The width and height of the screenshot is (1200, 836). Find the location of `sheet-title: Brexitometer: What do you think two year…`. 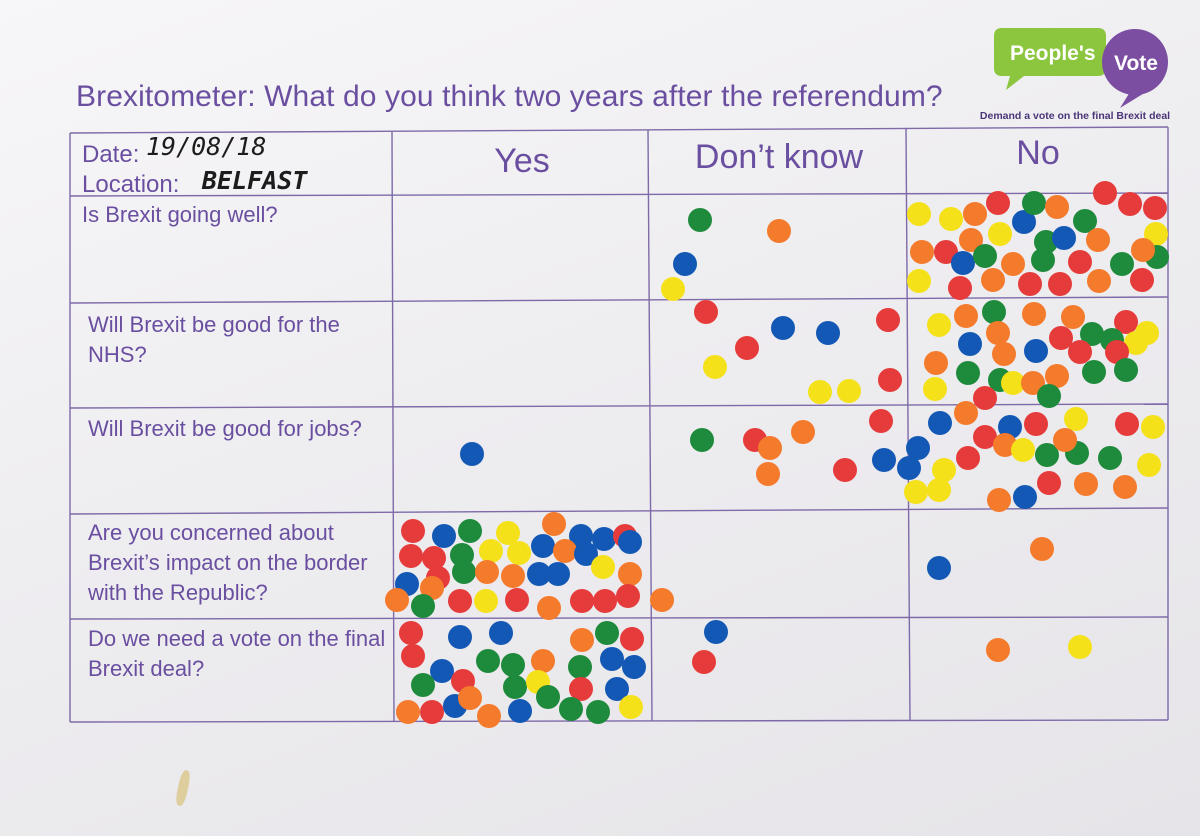

sheet-title: Brexitometer: What do you think two year… is located at coordinates (509, 96).